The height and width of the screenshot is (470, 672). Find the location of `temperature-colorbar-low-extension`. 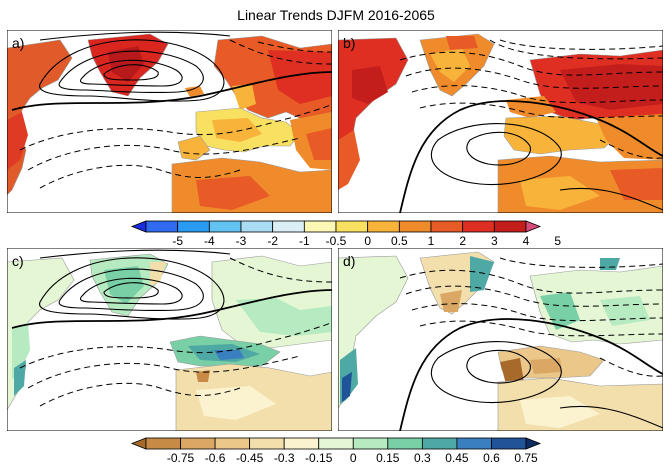

temperature-colorbar-low-extension is located at coordinates (138, 226).